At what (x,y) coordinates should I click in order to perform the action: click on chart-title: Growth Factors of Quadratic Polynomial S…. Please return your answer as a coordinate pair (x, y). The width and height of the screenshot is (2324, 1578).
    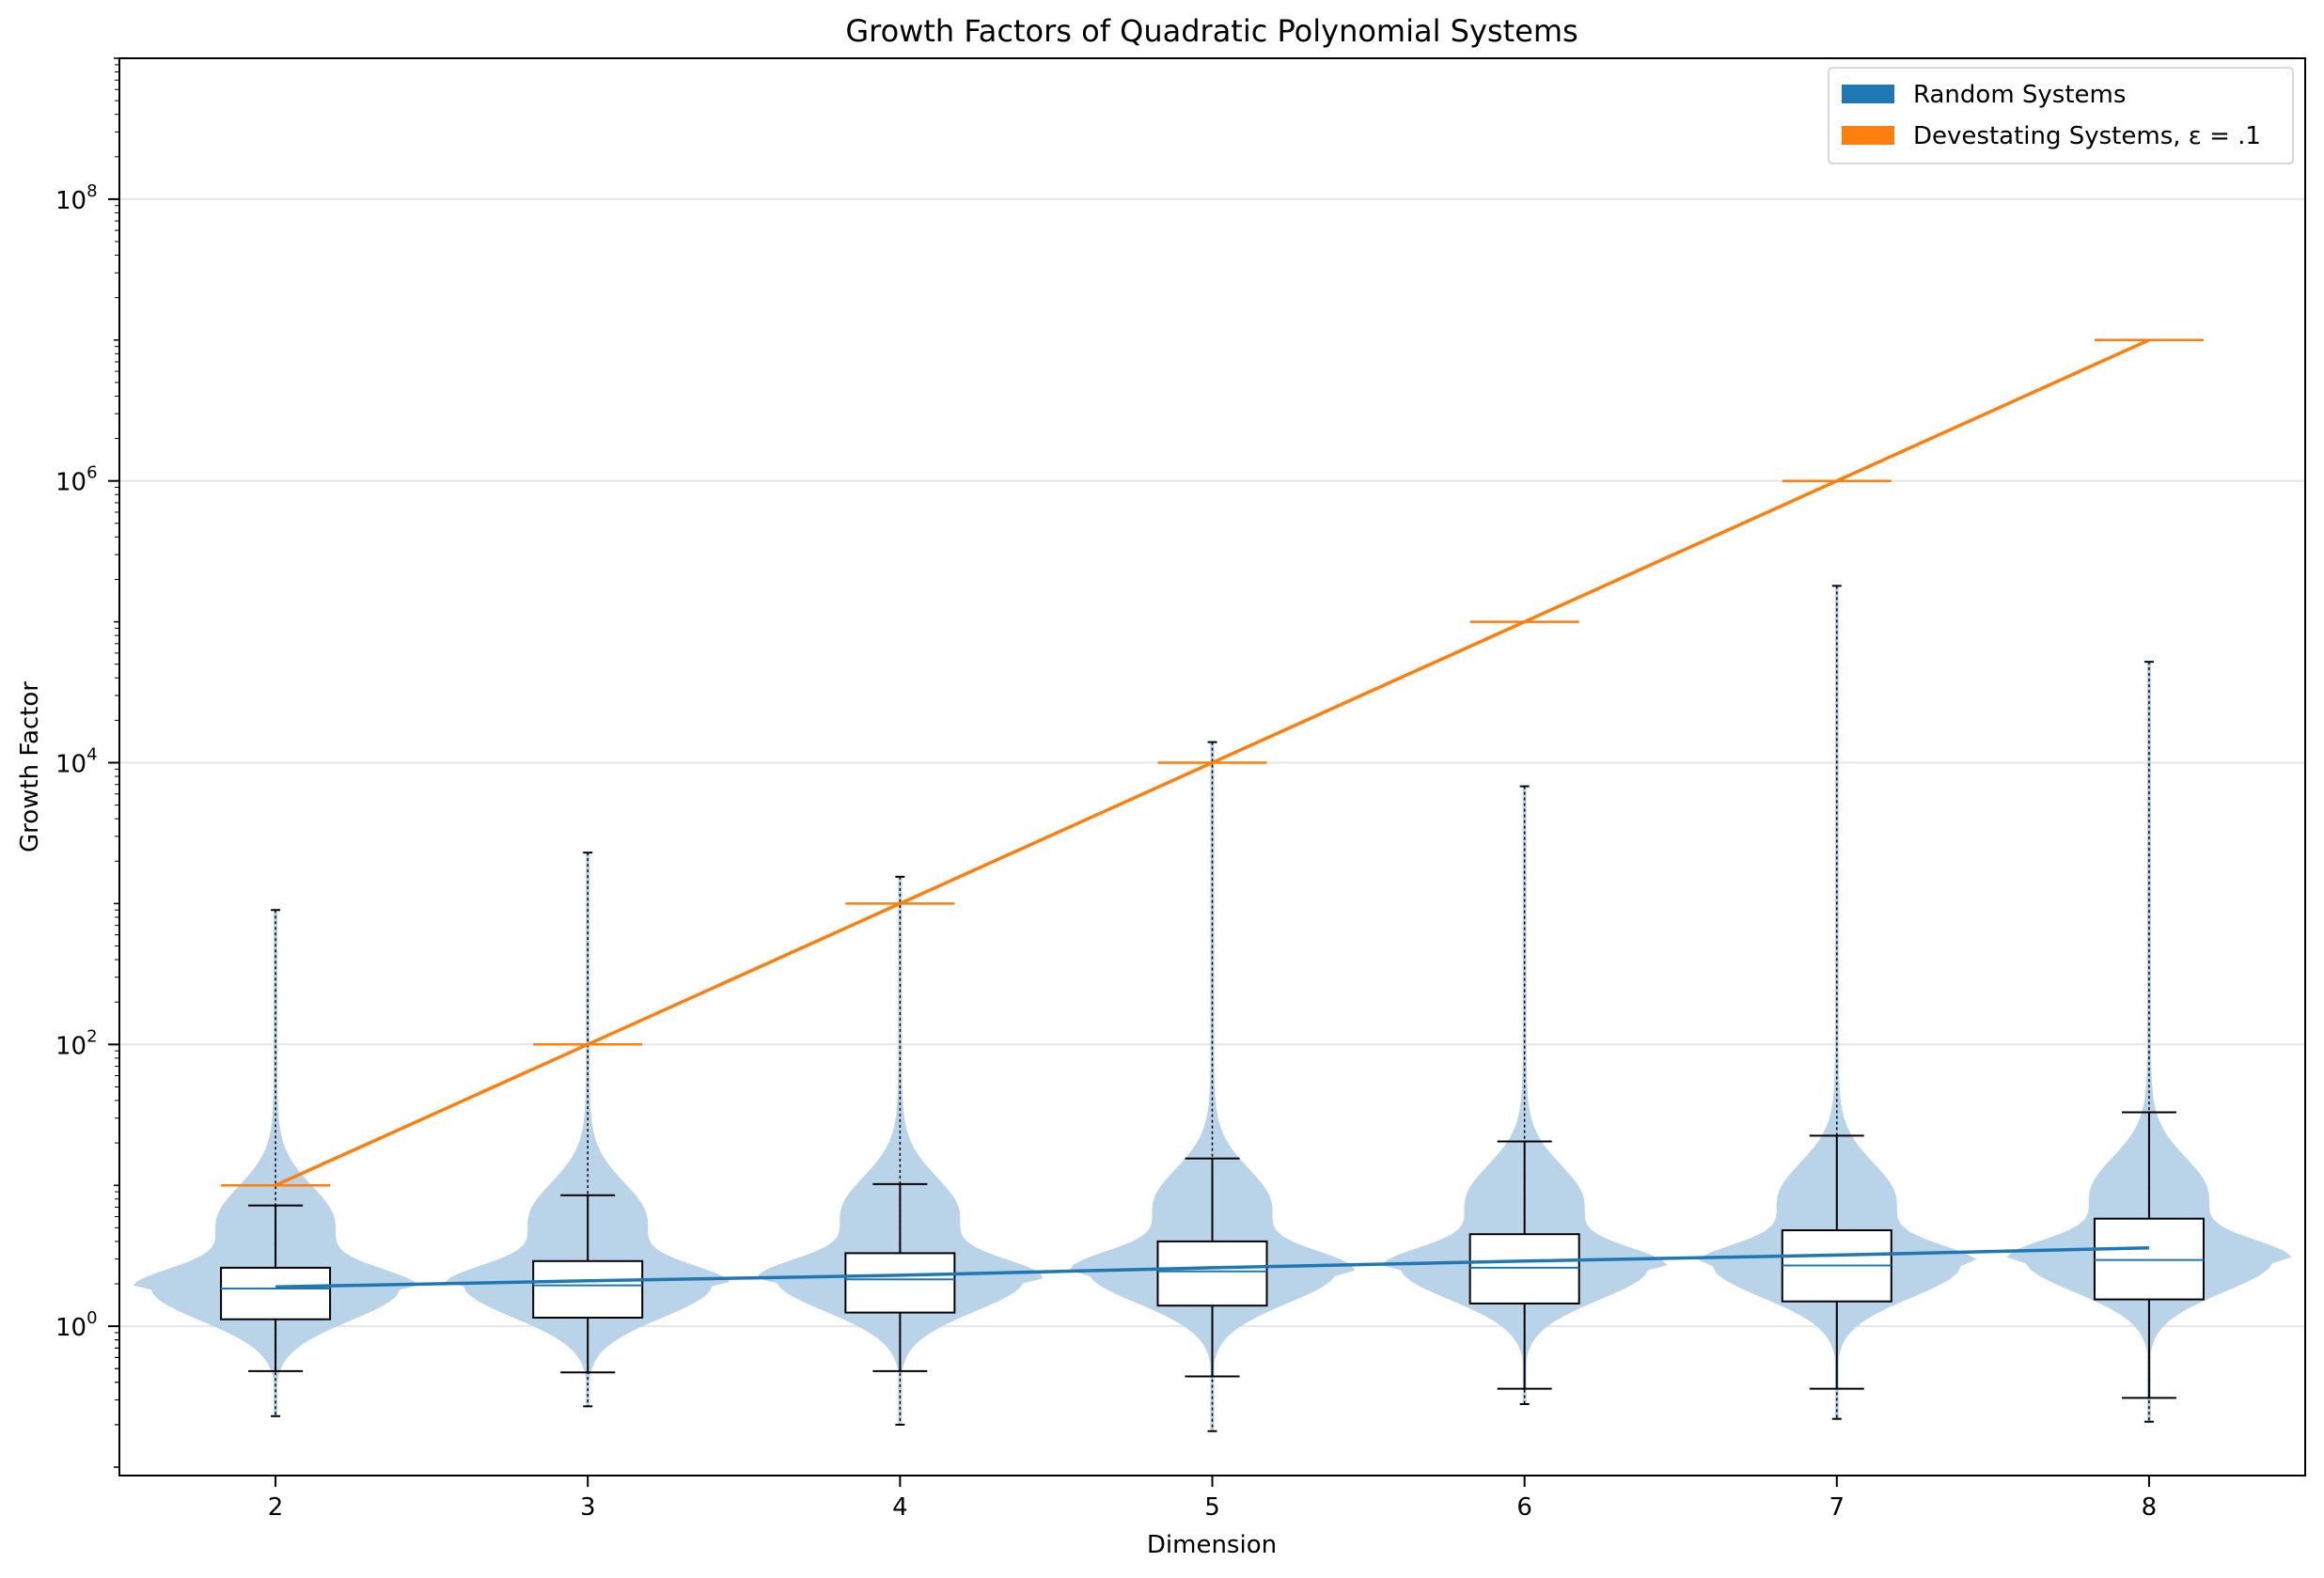
    Looking at the image, I should click on (1211, 31).